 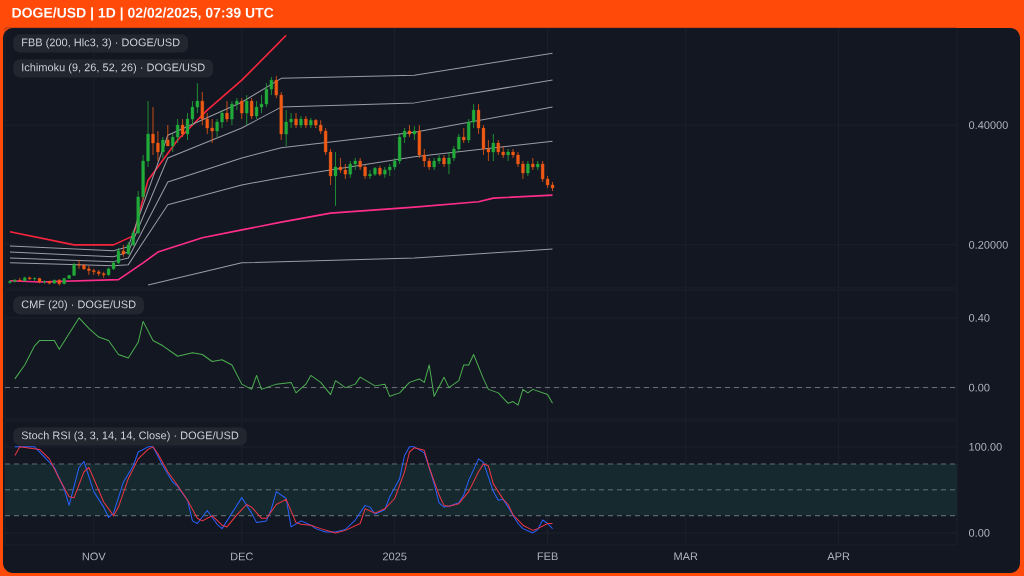 What do you see at coordinates (143, 14) in the screenshot?
I see `chart-title: DOGE/USD | 1D | 02/02/2025, 07:39 UTC` at bounding box center [143, 14].